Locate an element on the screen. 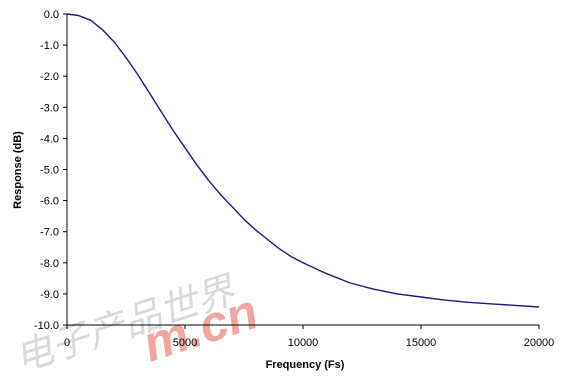 The width and height of the screenshot is (563, 378). y-tick-label: -4.0 is located at coordinates (49, 139).